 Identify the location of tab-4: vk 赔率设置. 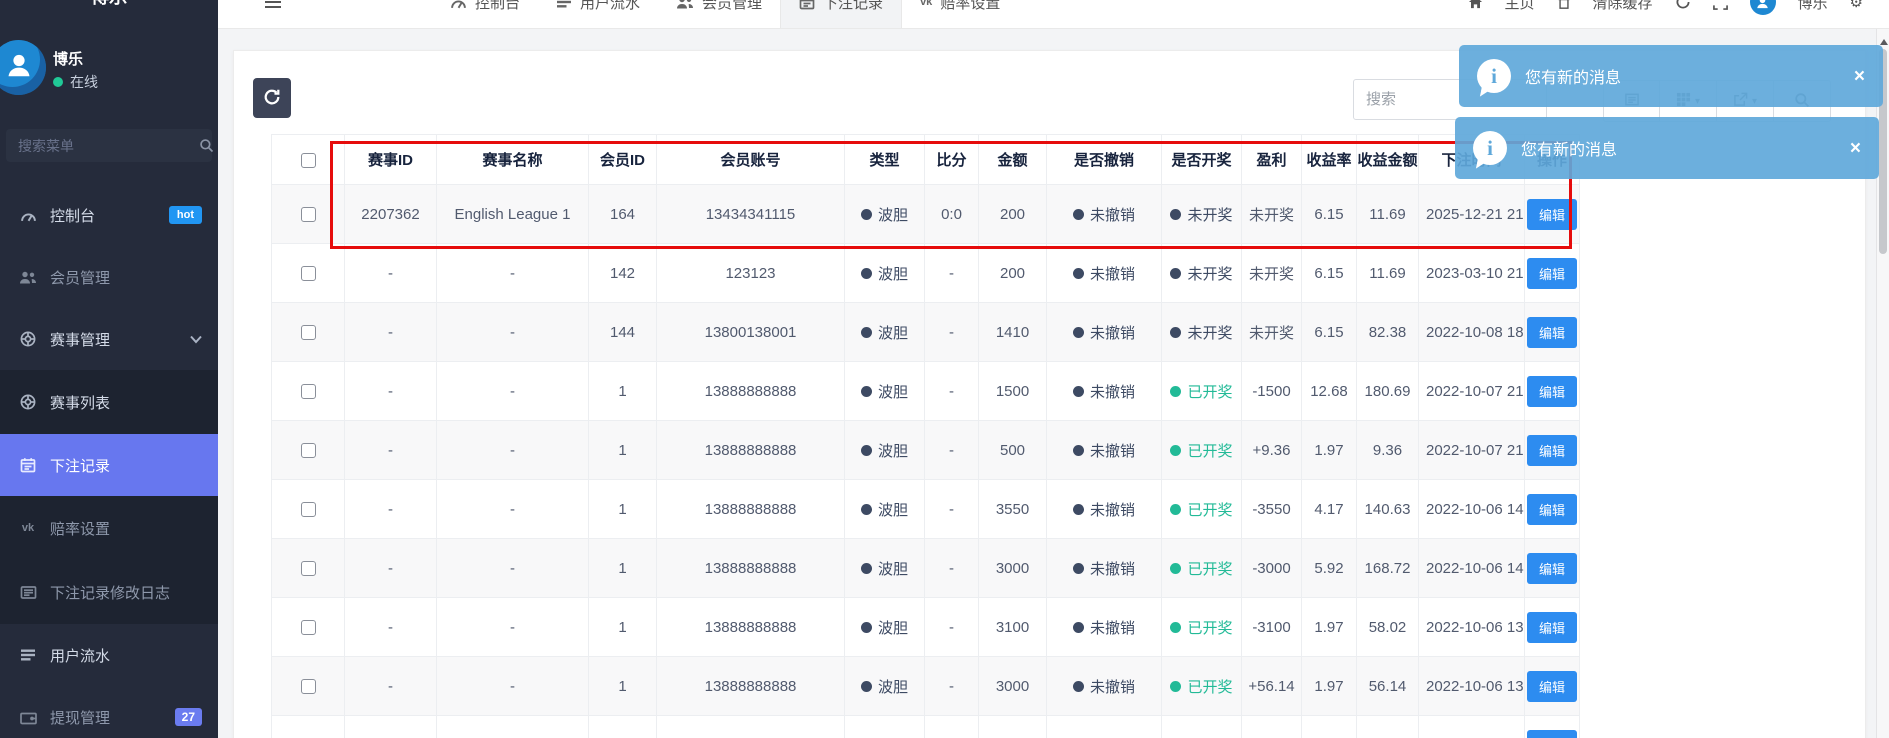
(960, 14).